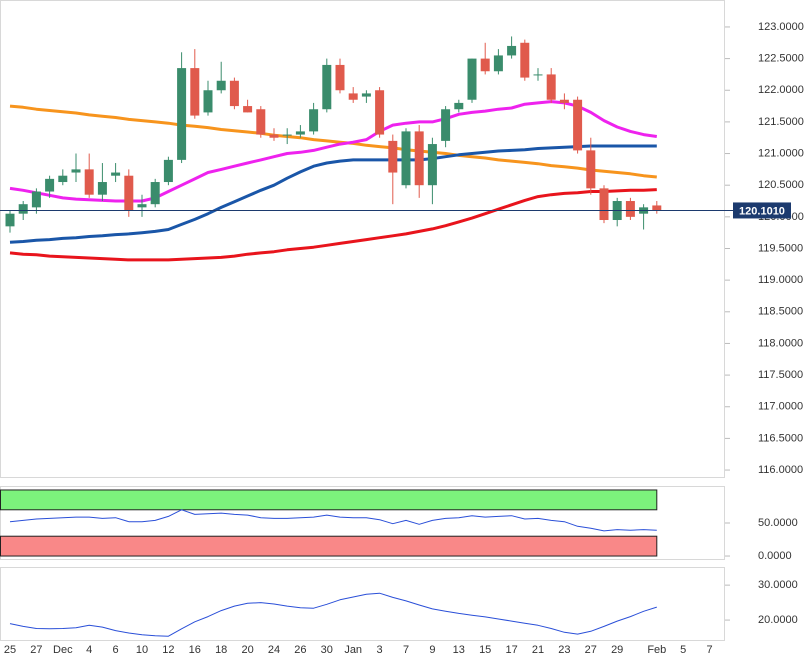 The width and height of the screenshot is (804, 663). Describe the element at coordinates (778, 523) in the screenshot. I see `y-tick-label: 50.0000` at that location.